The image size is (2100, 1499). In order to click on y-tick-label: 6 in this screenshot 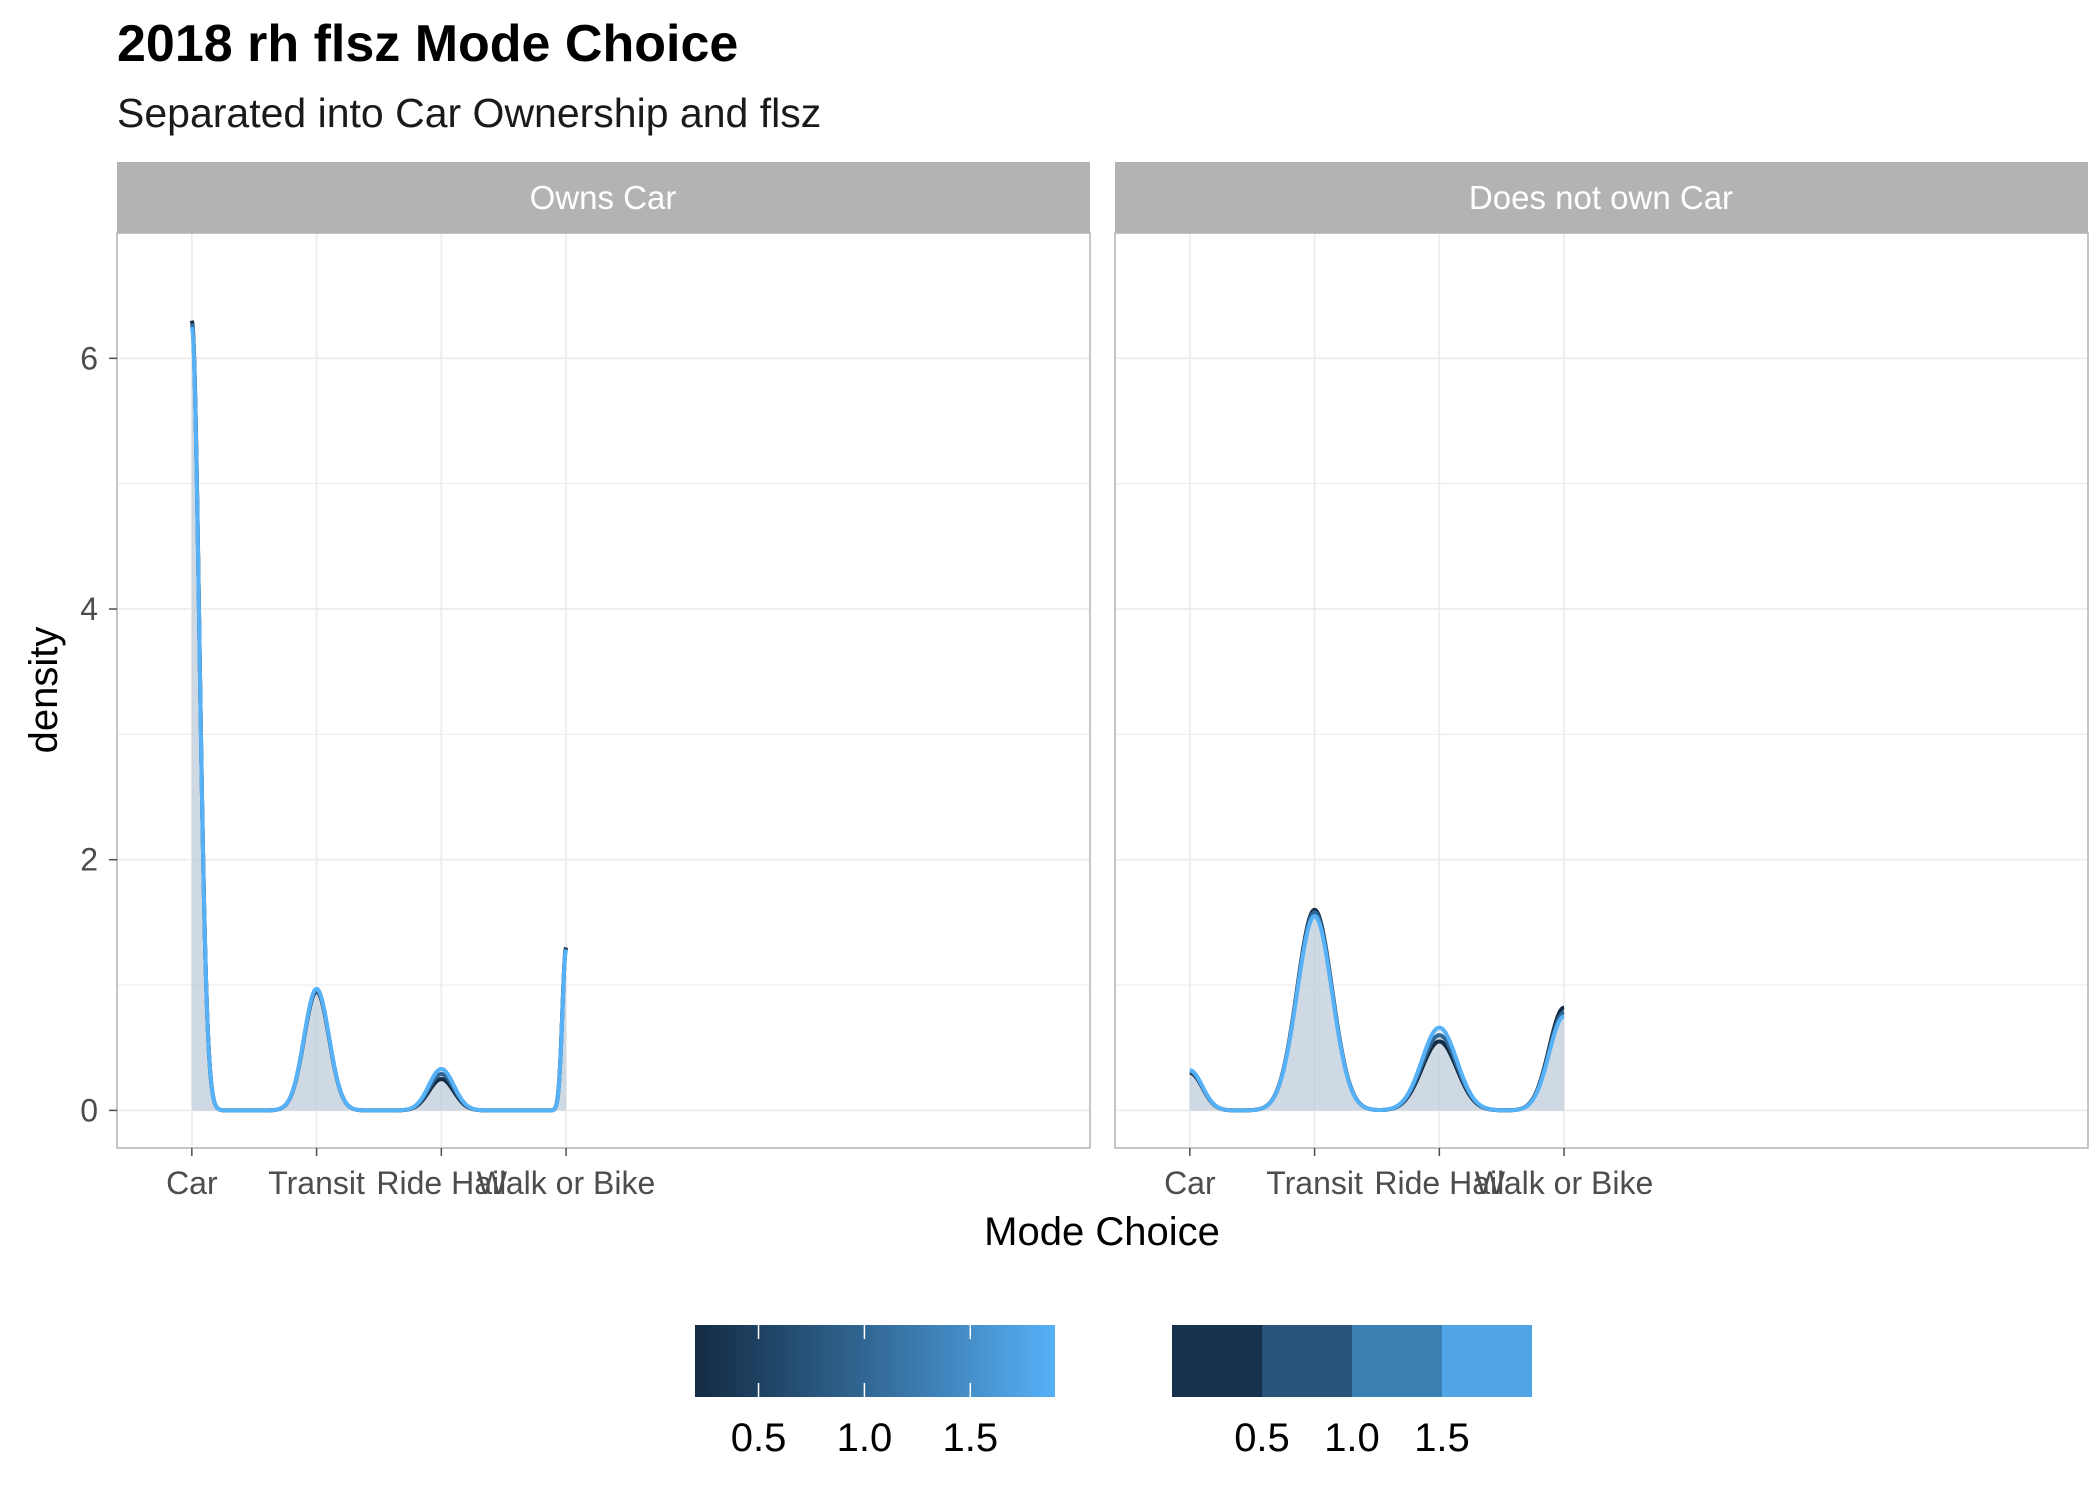, I will do `click(89, 358)`.